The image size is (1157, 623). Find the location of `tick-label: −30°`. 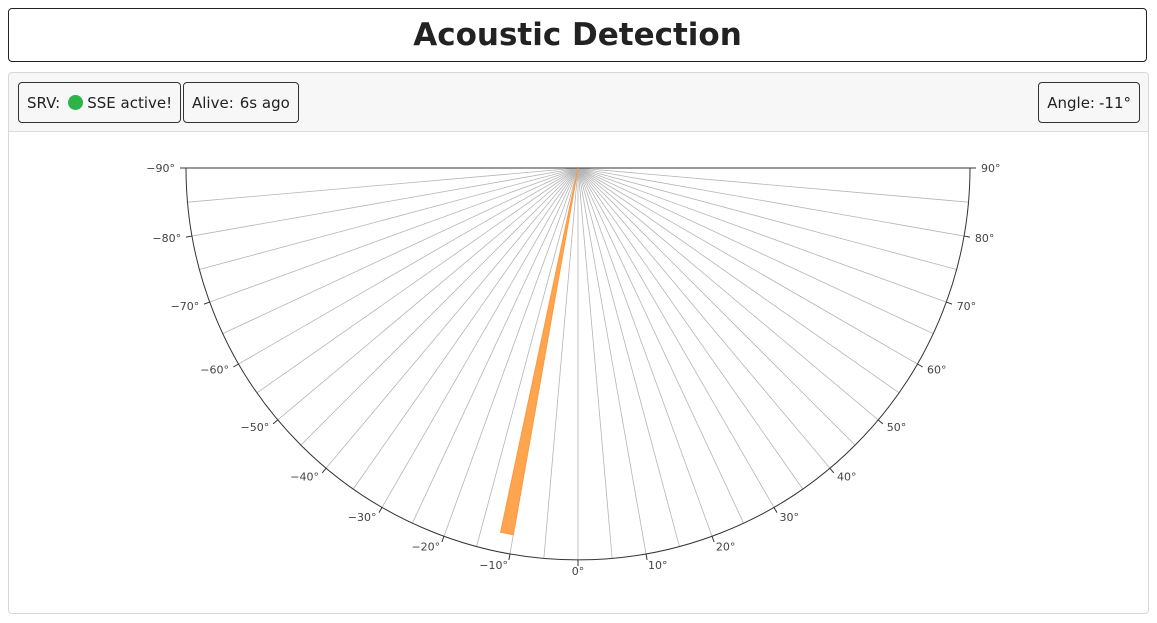

tick-label: −30° is located at coordinates (362, 517).